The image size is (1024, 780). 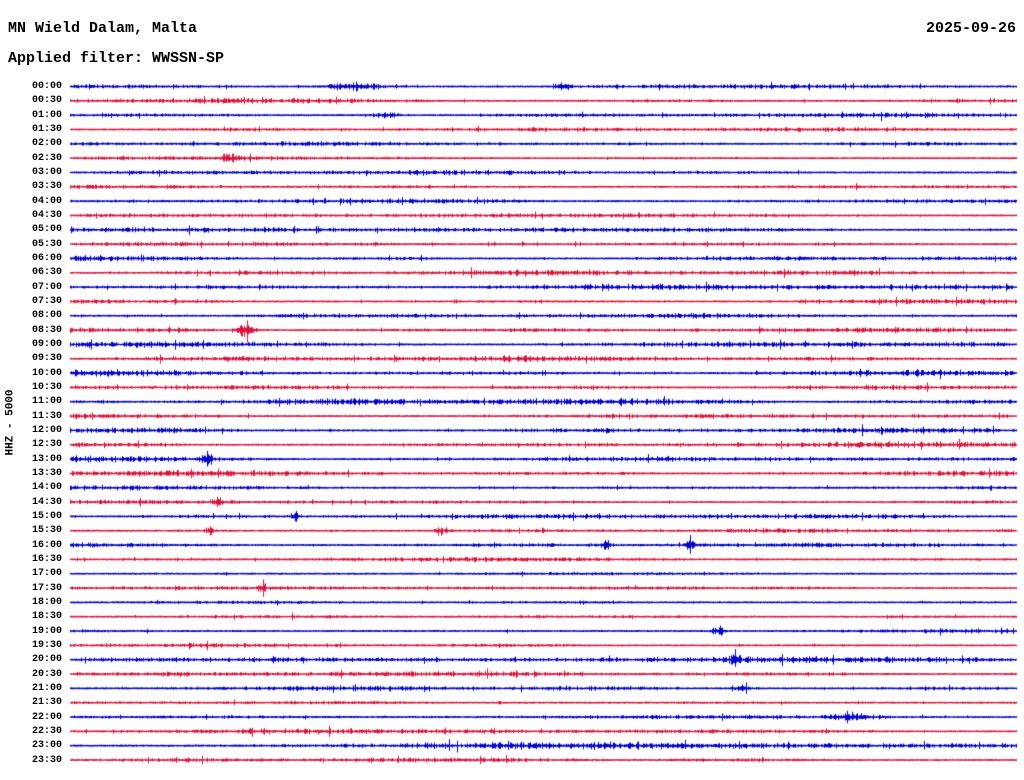 What do you see at coordinates (46, 101) in the screenshot?
I see `time-label: 00:30` at bounding box center [46, 101].